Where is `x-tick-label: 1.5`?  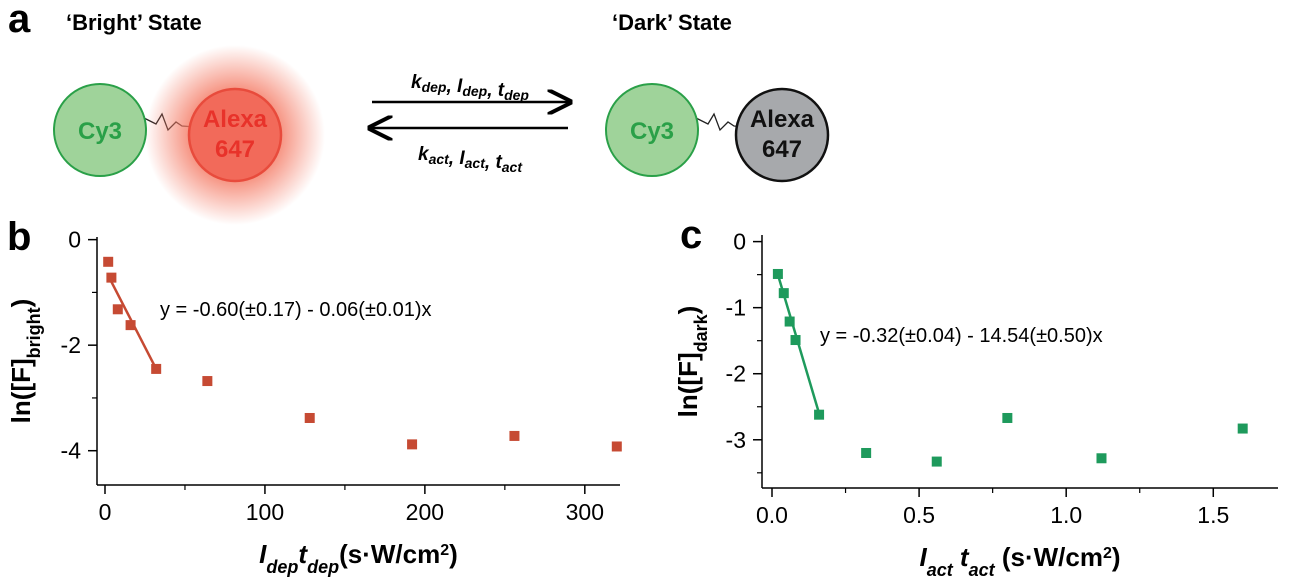
x-tick-label: 1.5 is located at coordinates (1213, 515).